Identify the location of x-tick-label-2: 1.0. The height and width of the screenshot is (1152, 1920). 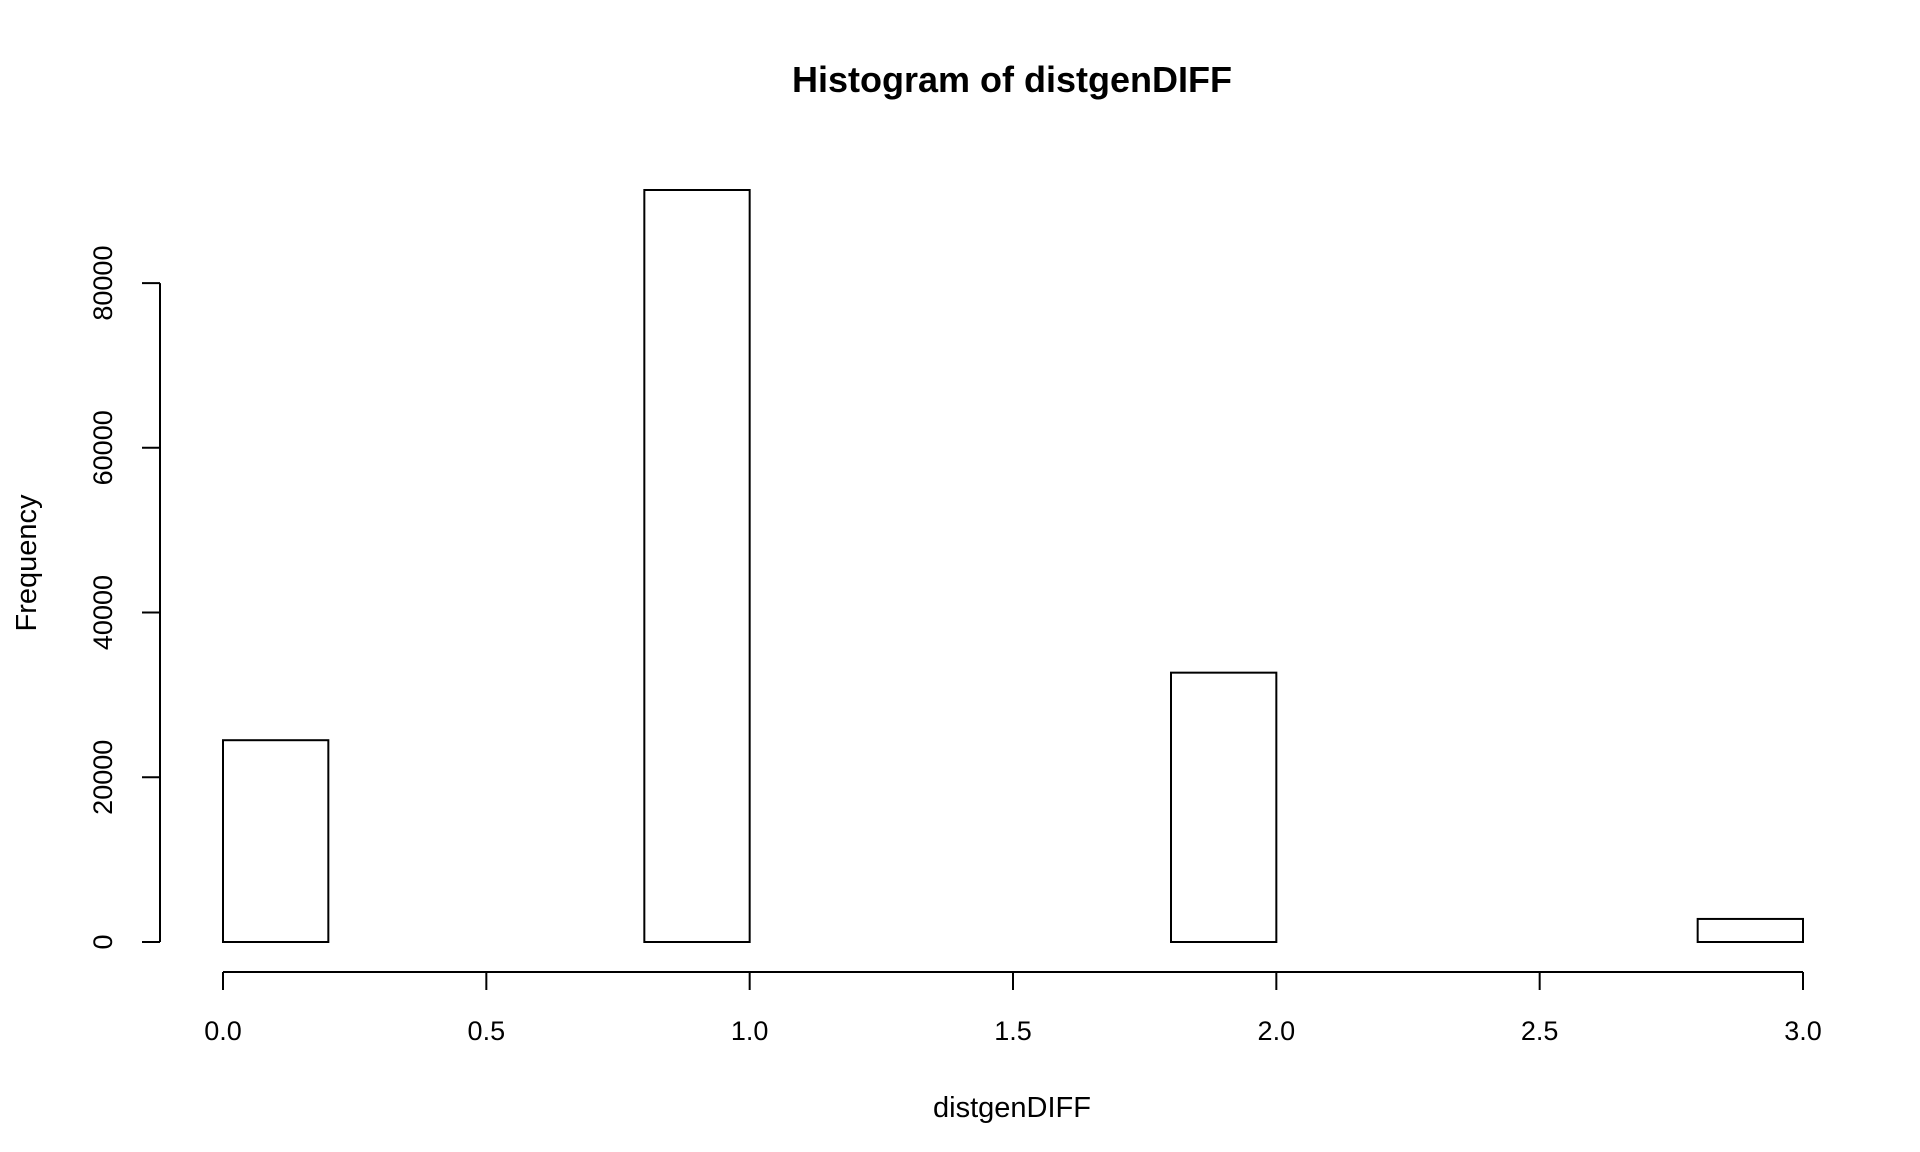
(750, 1031).